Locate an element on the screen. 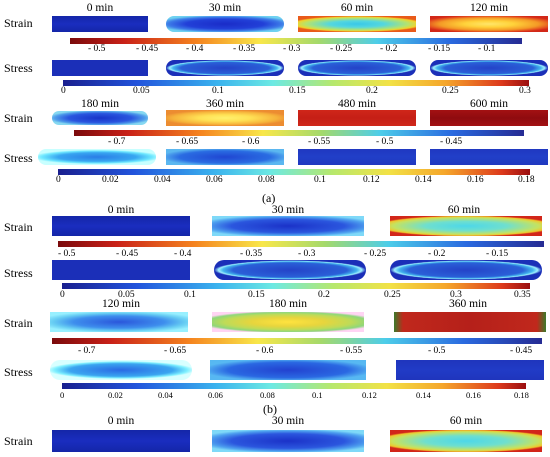 The height and width of the screenshot is (457, 550). tick: - 0.45 is located at coordinates (521, 351).